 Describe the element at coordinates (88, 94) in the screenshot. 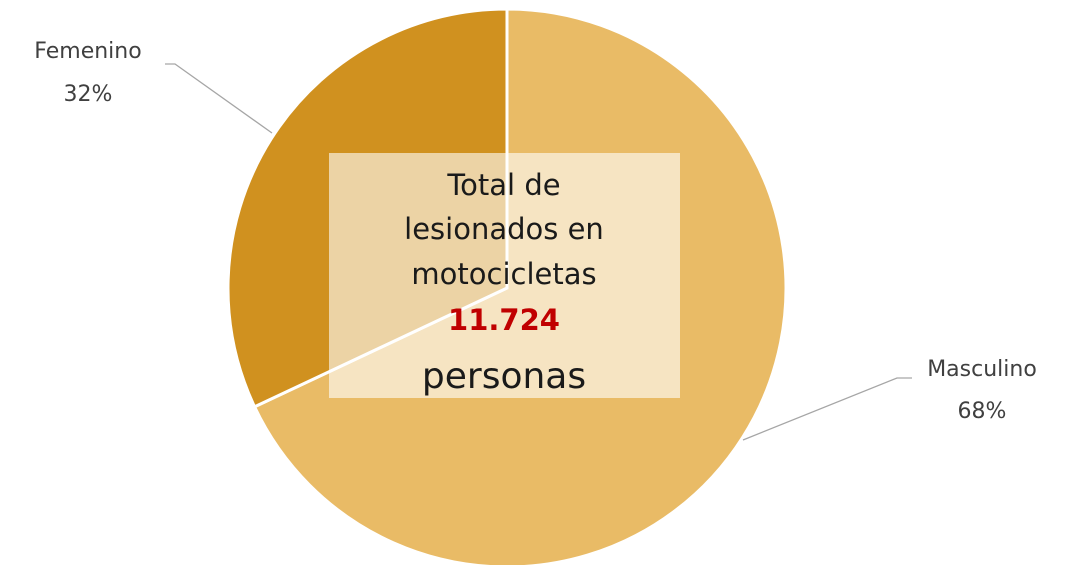

I see `data-label: 32%` at that location.